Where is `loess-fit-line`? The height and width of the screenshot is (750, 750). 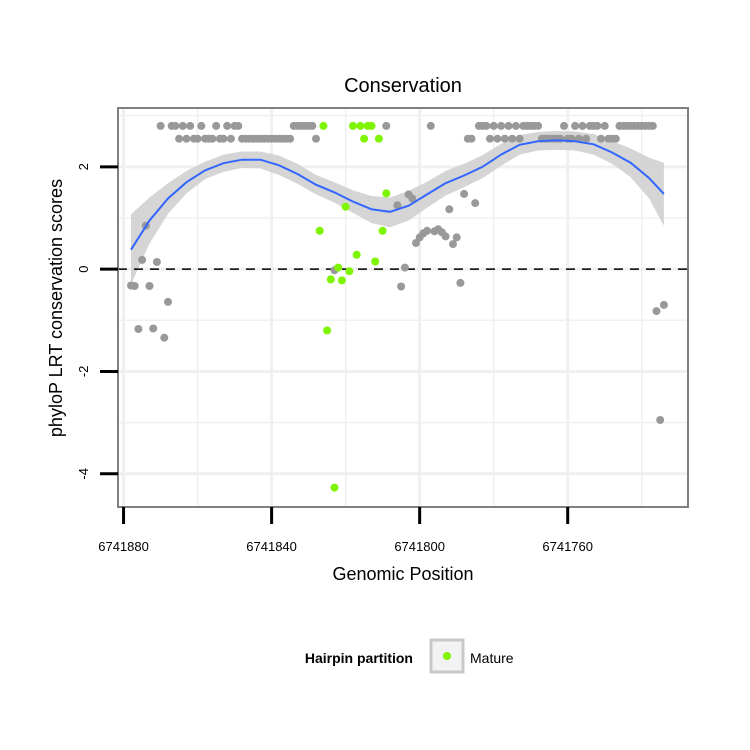
loess-fit-line is located at coordinates (397, 195).